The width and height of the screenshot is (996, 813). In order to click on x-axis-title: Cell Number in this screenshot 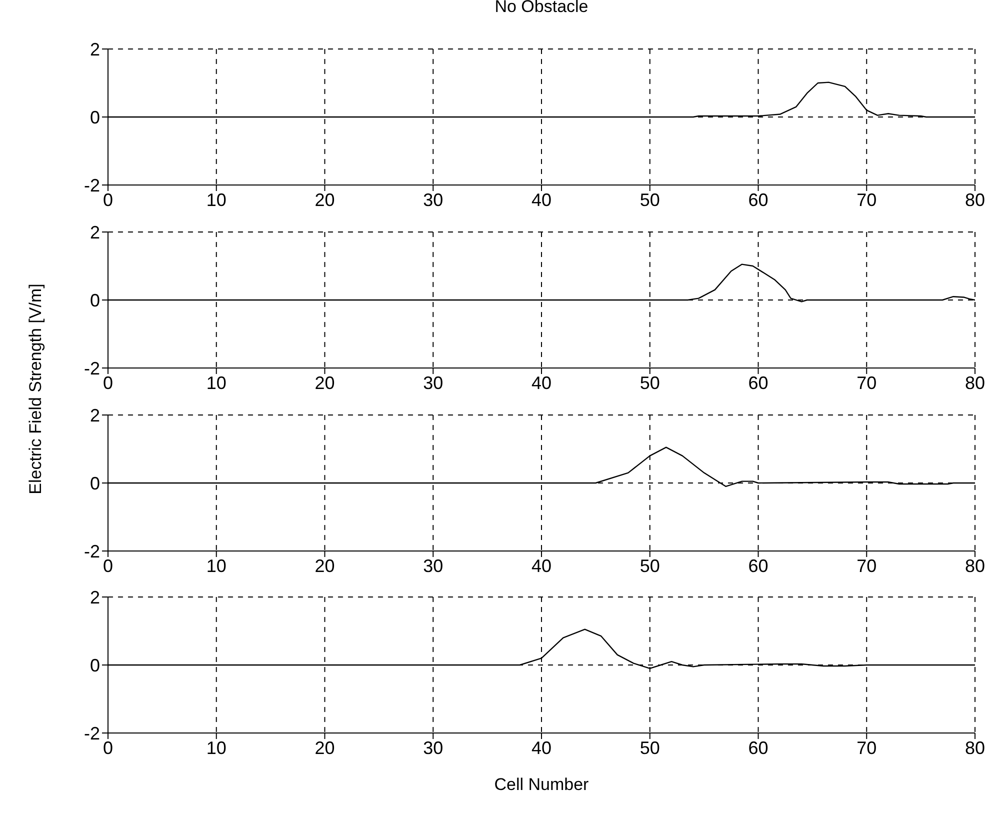, I will do `click(541, 785)`.